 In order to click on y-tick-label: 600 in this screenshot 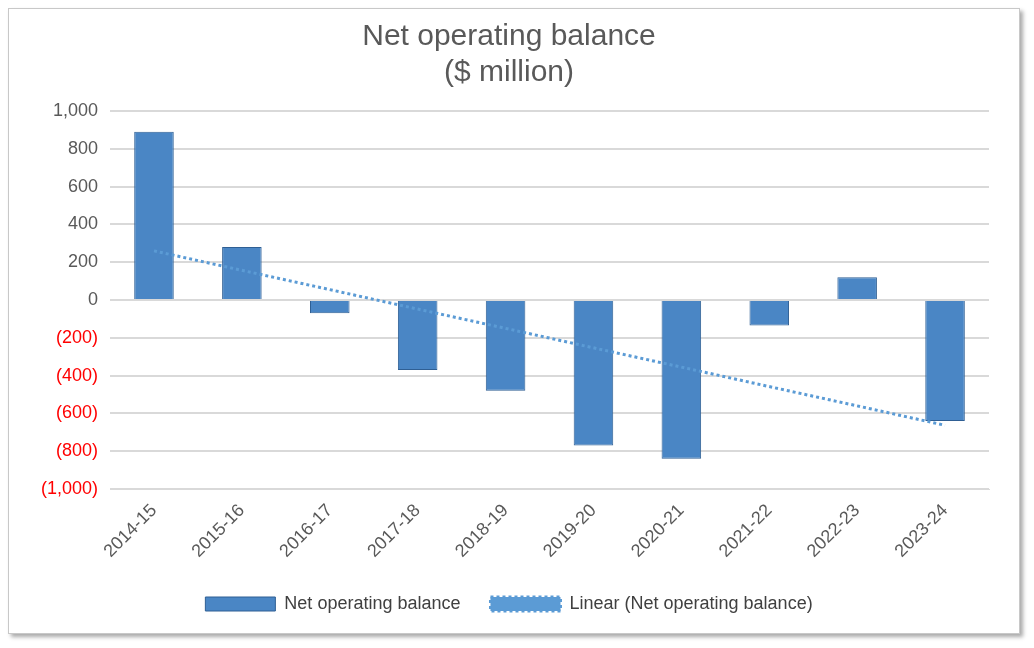, I will do `click(83, 185)`.